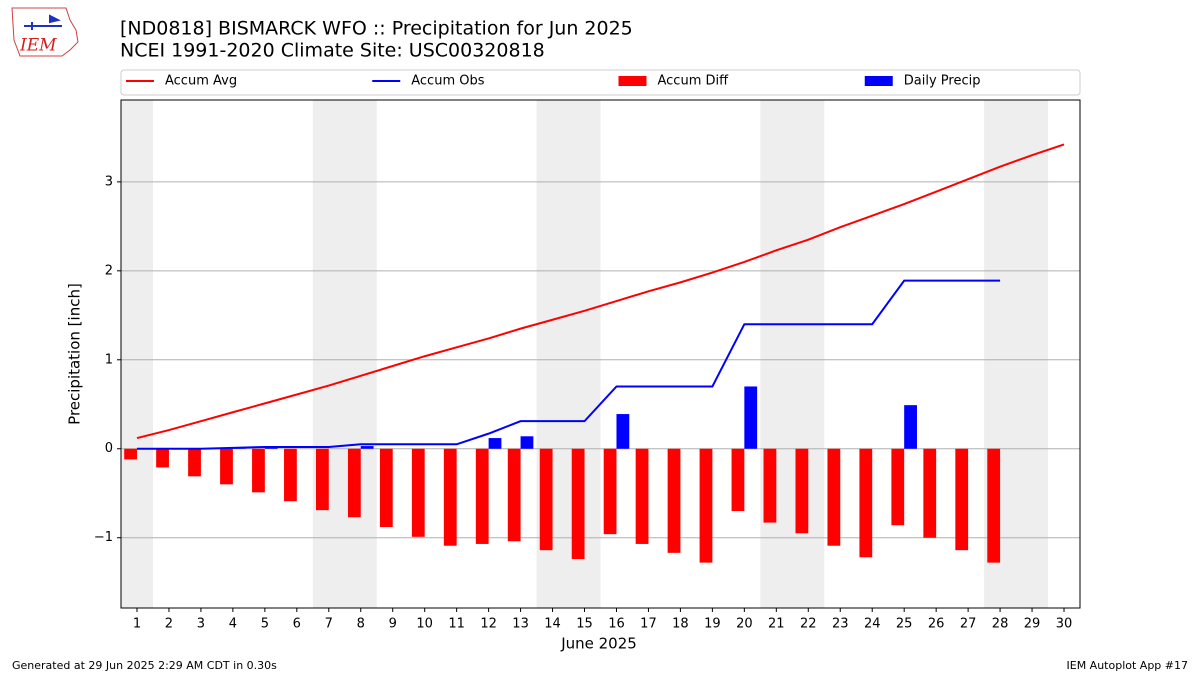  I want to click on legend-label: Accum Diff, so click(694, 81).